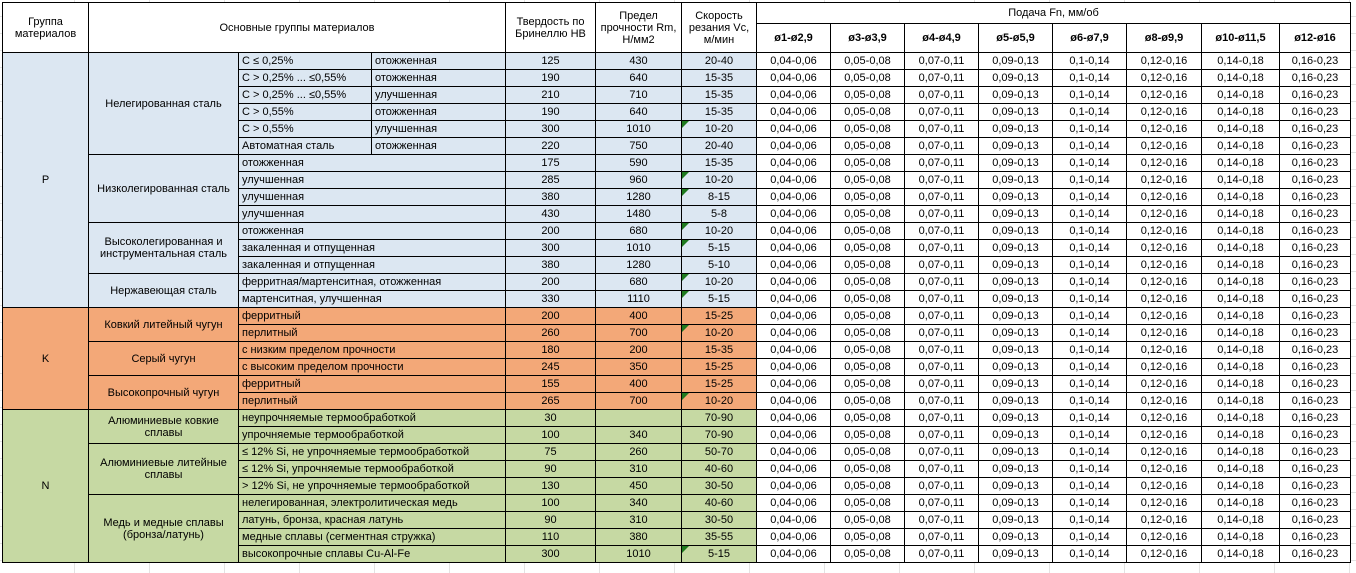 Image resolution: width=1356 pixels, height=573 pixels. What do you see at coordinates (45, 180) in the screenshot?
I see `group-letter-cell-p: P` at bounding box center [45, 180].